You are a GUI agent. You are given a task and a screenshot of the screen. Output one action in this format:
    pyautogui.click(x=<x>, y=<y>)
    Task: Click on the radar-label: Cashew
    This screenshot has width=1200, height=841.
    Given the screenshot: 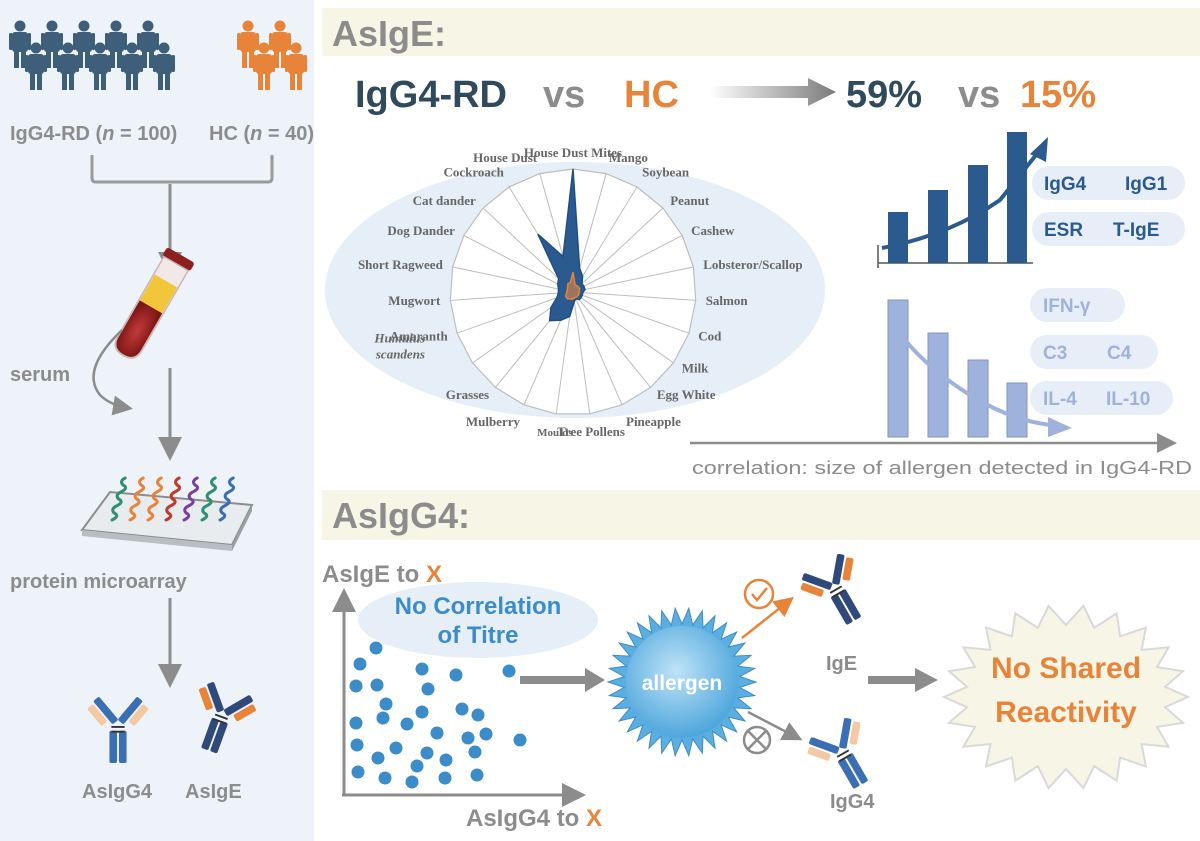 What is the action you would take?
    pyautogui.click(x=713, y=230)
    